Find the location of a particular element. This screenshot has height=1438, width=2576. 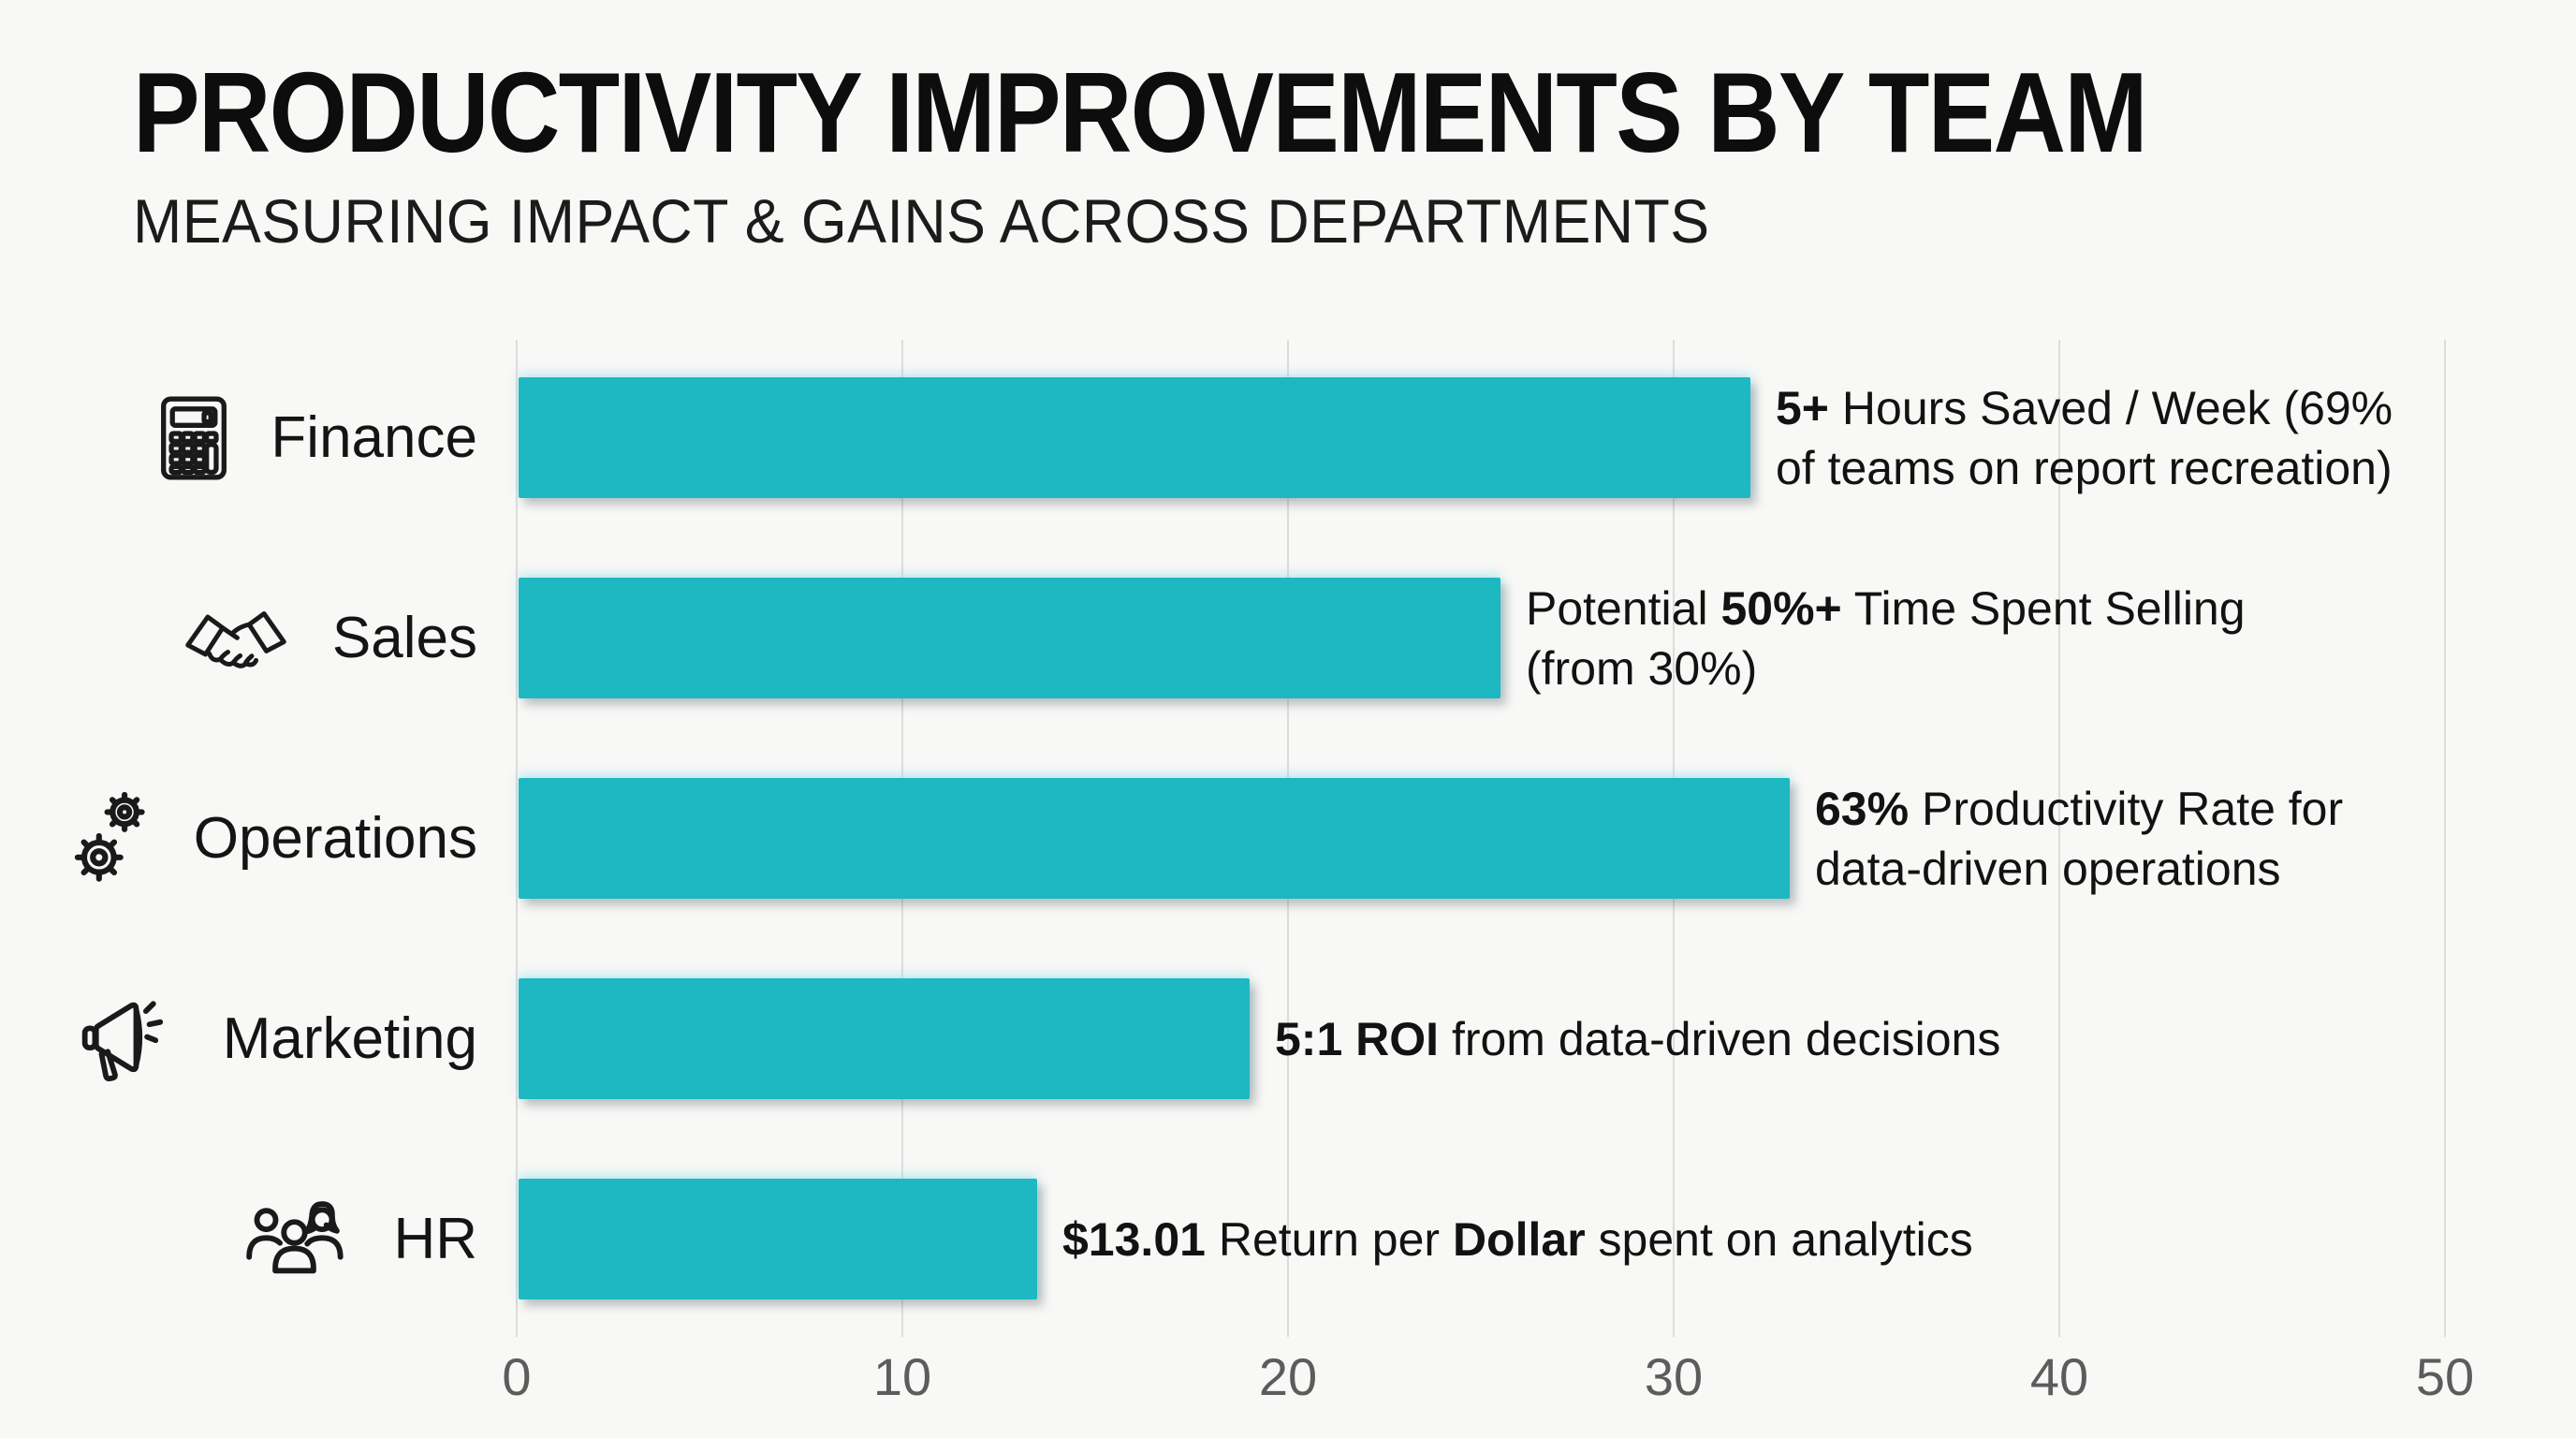

handshake-icon is located at coordinates (236, 638).